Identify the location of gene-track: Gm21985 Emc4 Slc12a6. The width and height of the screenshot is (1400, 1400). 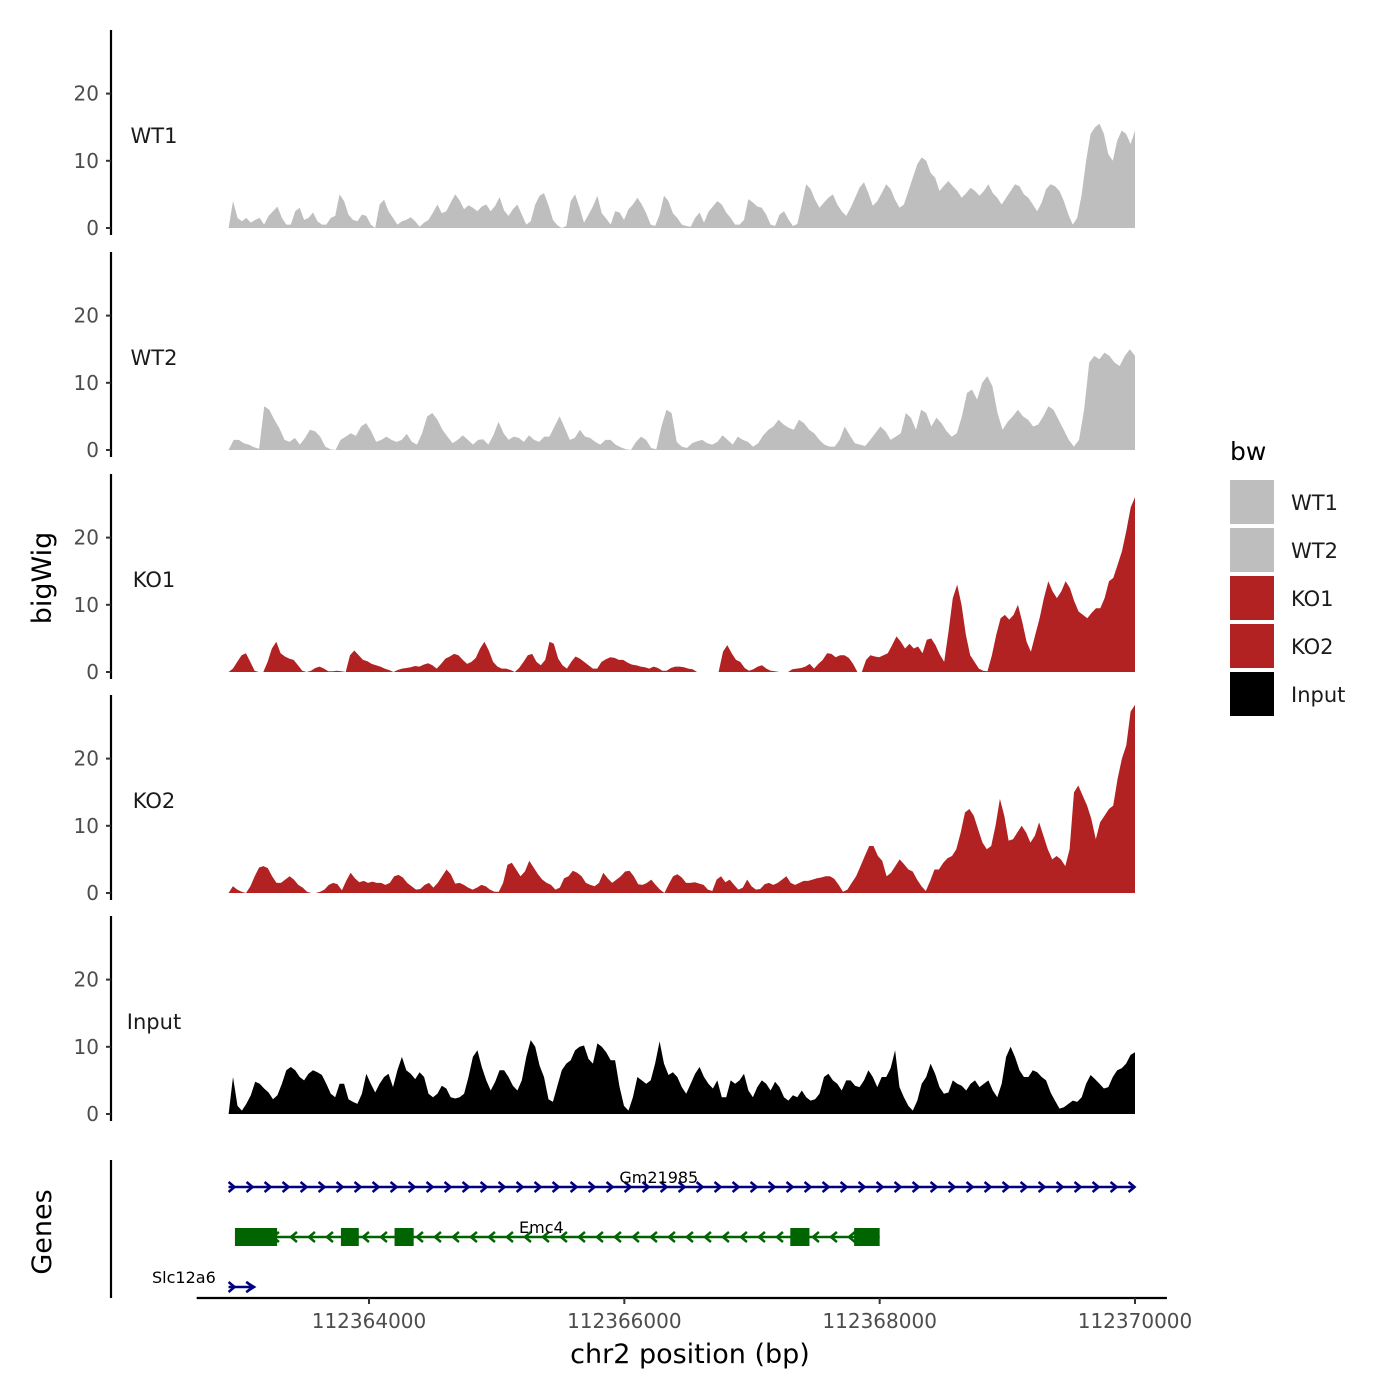
(623, 1229).